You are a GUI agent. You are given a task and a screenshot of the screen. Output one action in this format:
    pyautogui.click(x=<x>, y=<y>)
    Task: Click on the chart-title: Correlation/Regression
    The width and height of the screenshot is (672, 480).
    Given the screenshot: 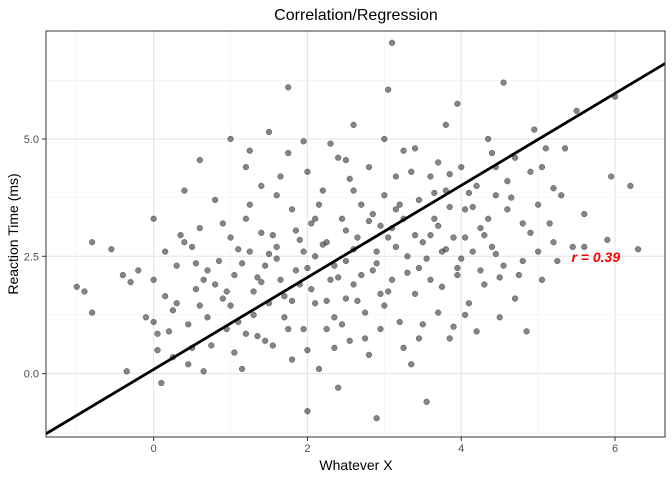 What is the action you would take?
    pyautogui.click(x=356, y=15)
    